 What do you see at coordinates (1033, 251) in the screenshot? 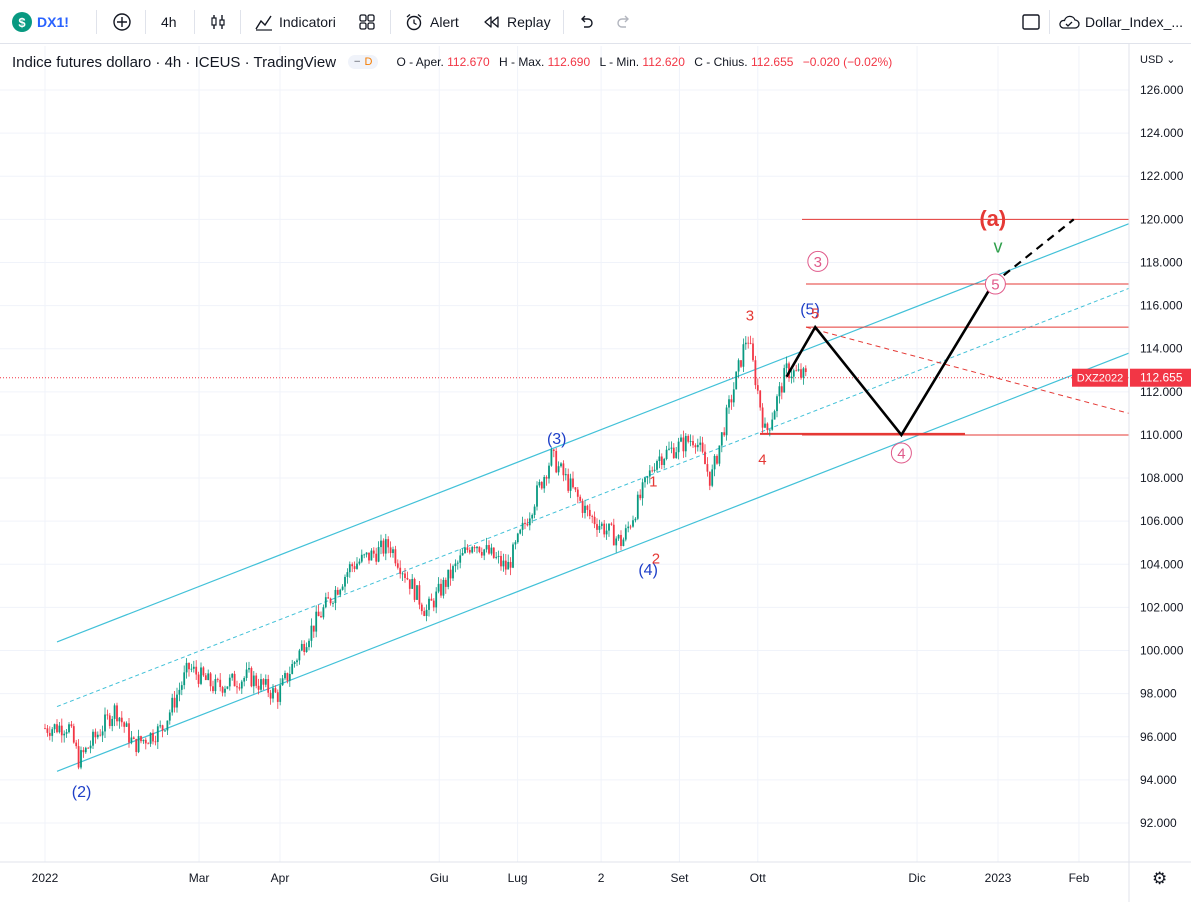
I see `projection-extension` at bounding box center [1033, 251].